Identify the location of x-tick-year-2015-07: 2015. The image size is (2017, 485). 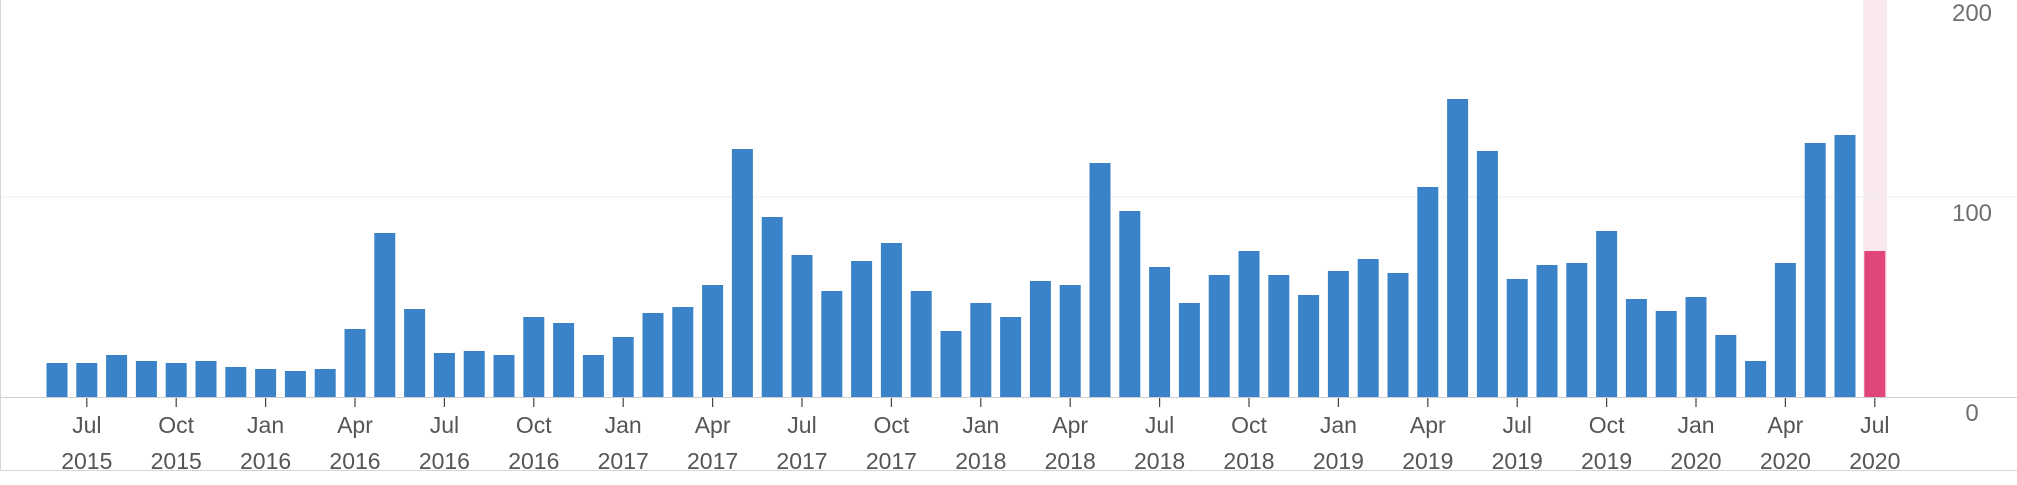
(86, 461).